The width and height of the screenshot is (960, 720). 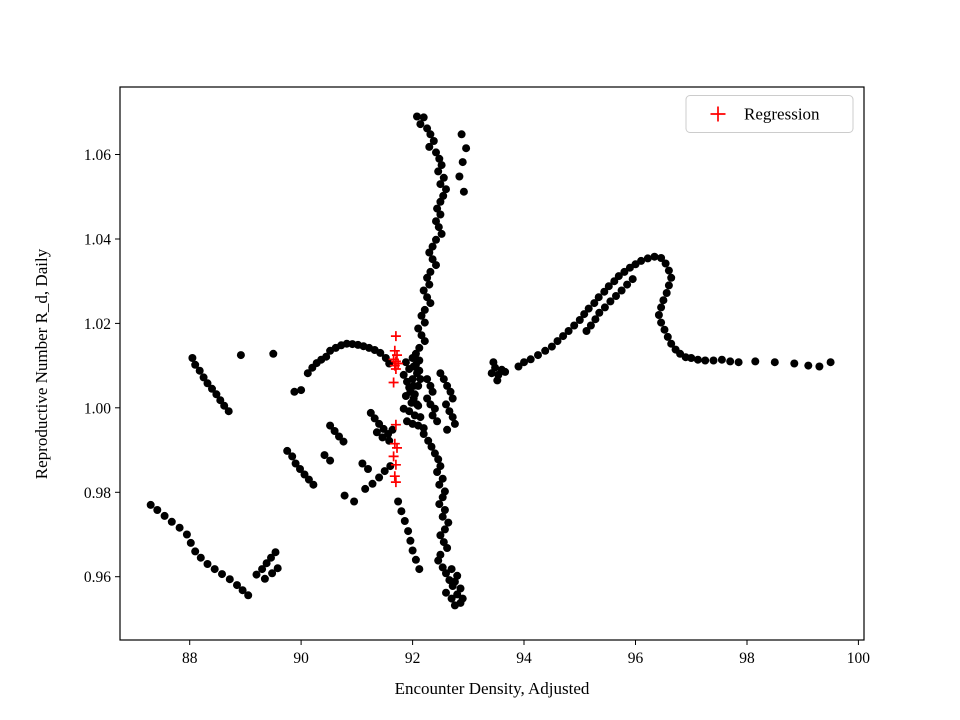 What do you see at coordinates (97, 577) in the screenshot?
I see `y-tick-label: 0.96` at bounding box center [97, 577].